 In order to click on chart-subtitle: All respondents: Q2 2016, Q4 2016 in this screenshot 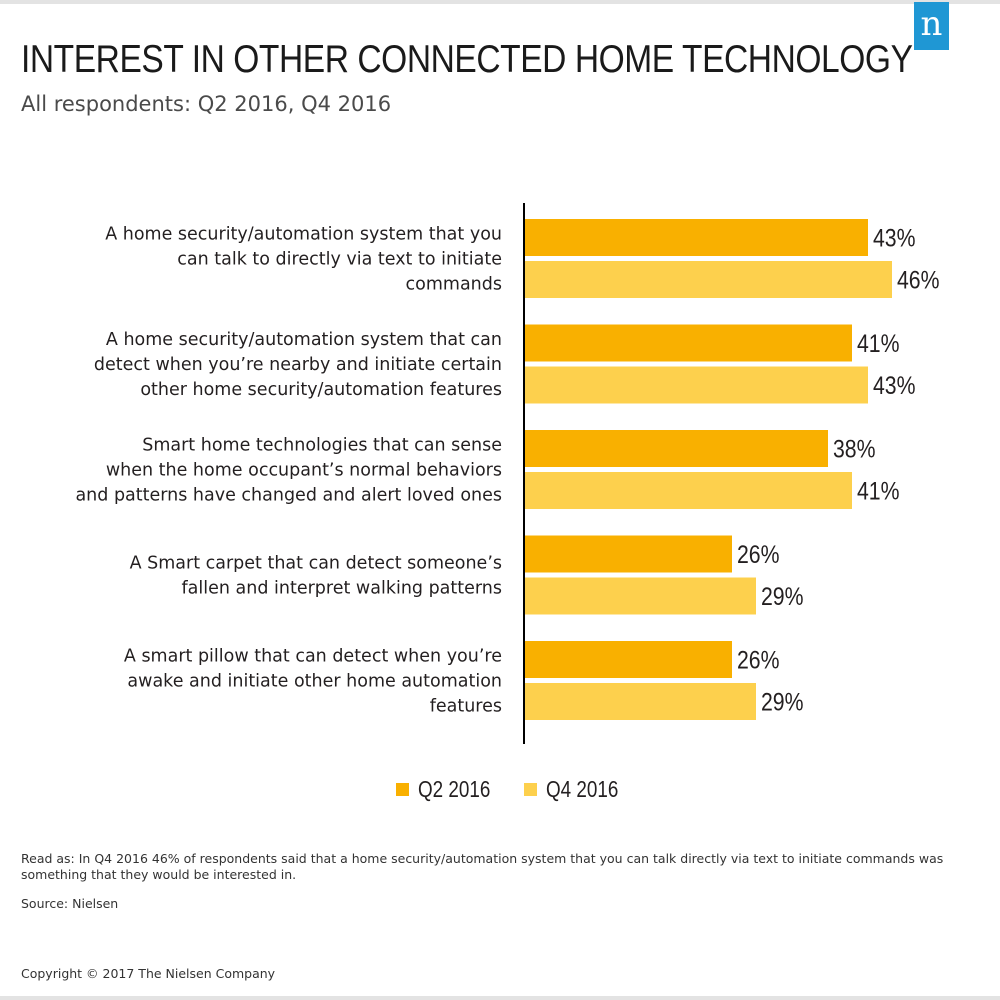, I will do `click(206, 104)`.